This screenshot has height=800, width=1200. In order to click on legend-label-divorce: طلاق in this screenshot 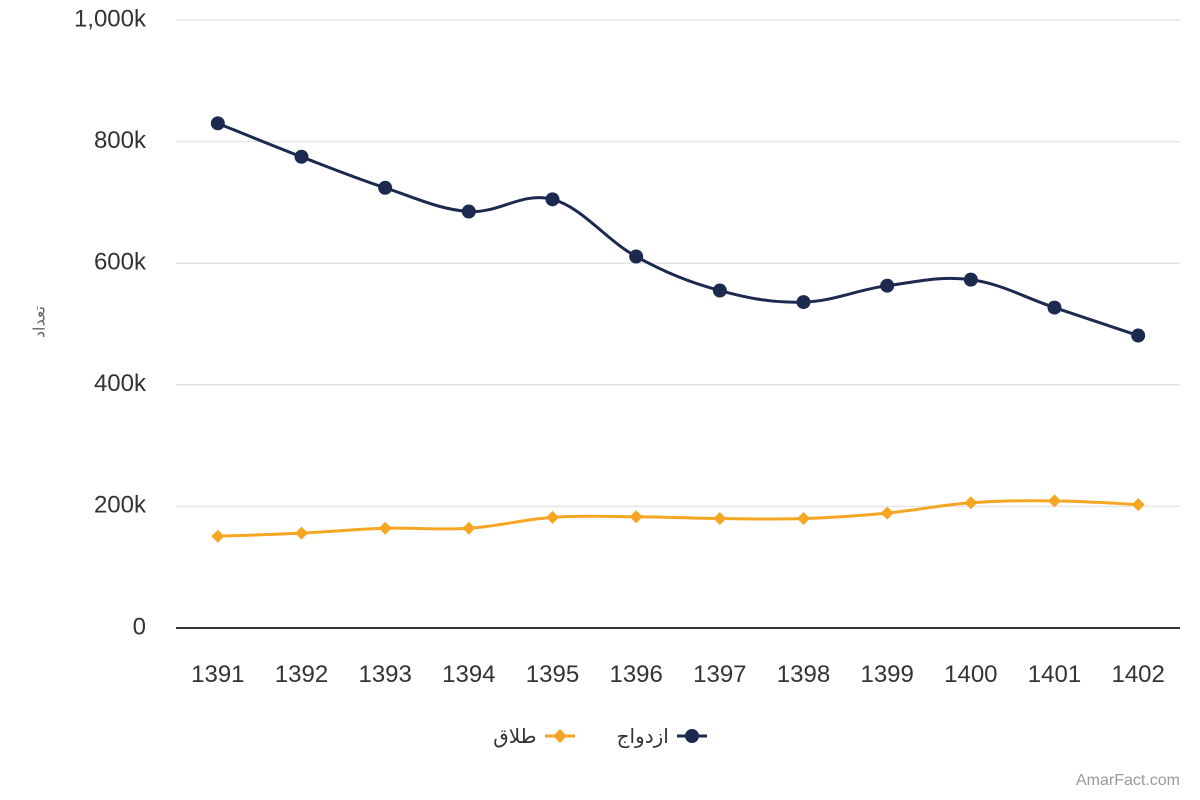, I will do `click(515, 736)`.